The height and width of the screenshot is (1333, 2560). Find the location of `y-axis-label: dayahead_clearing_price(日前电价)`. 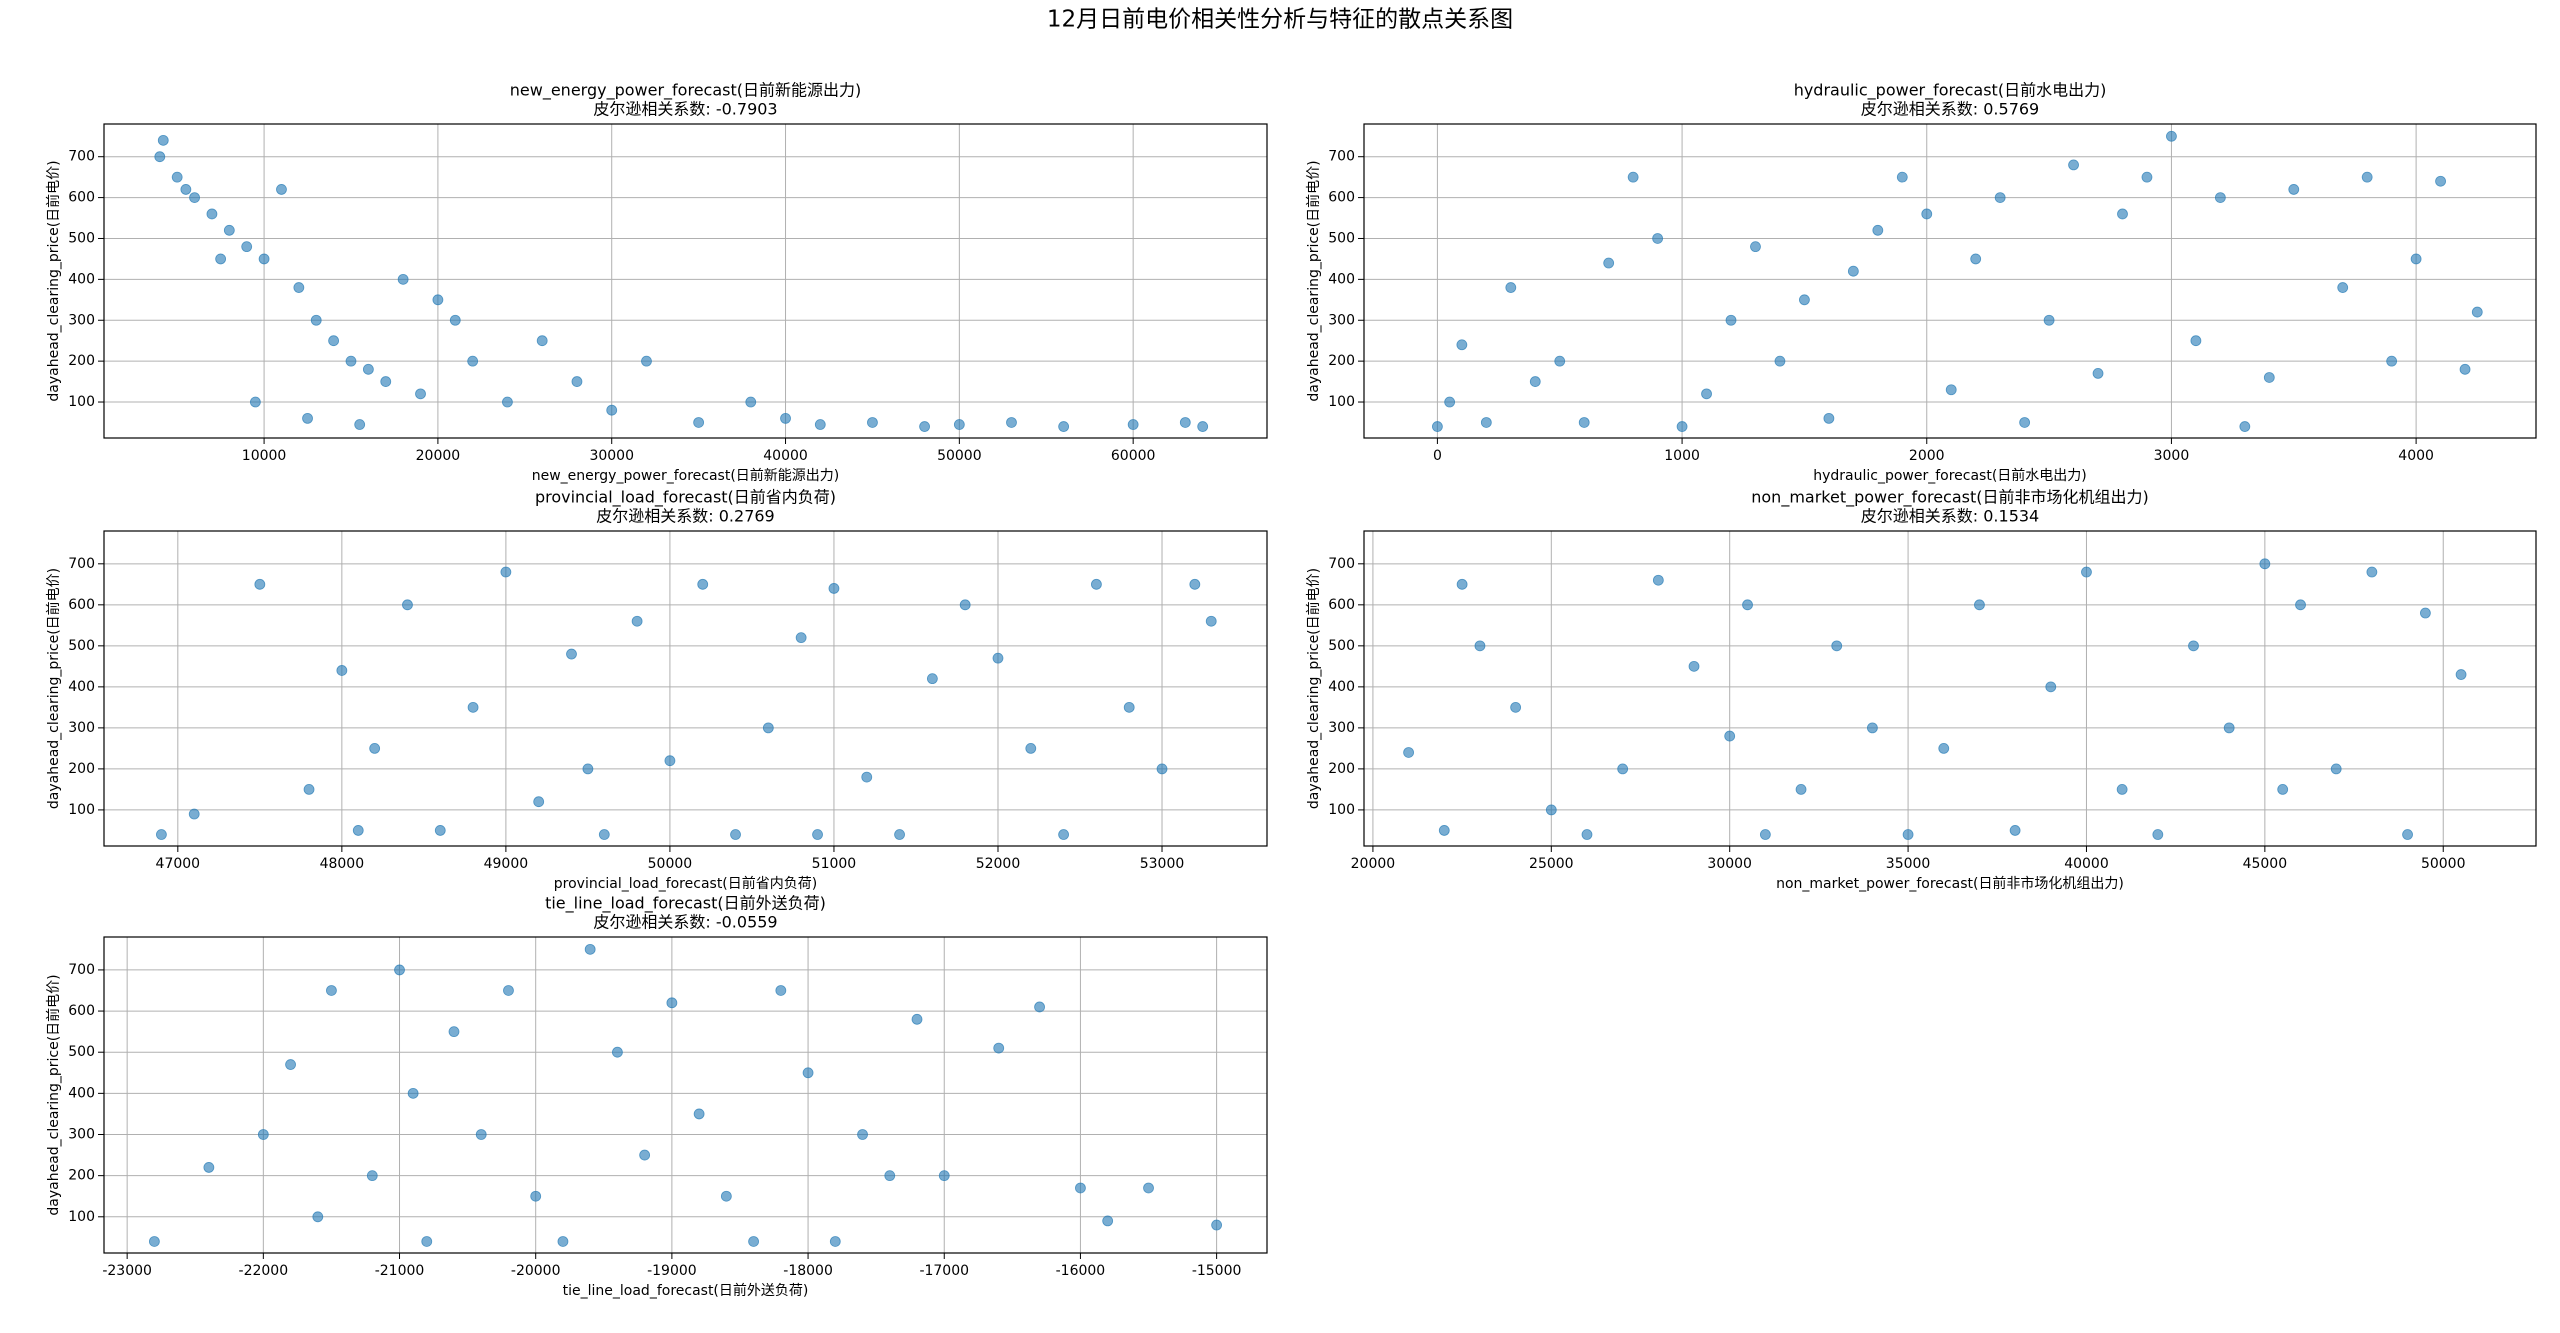

y-axis-label: dayahead_clearing_price(日前电价) is located at coordinates (1313, 688).